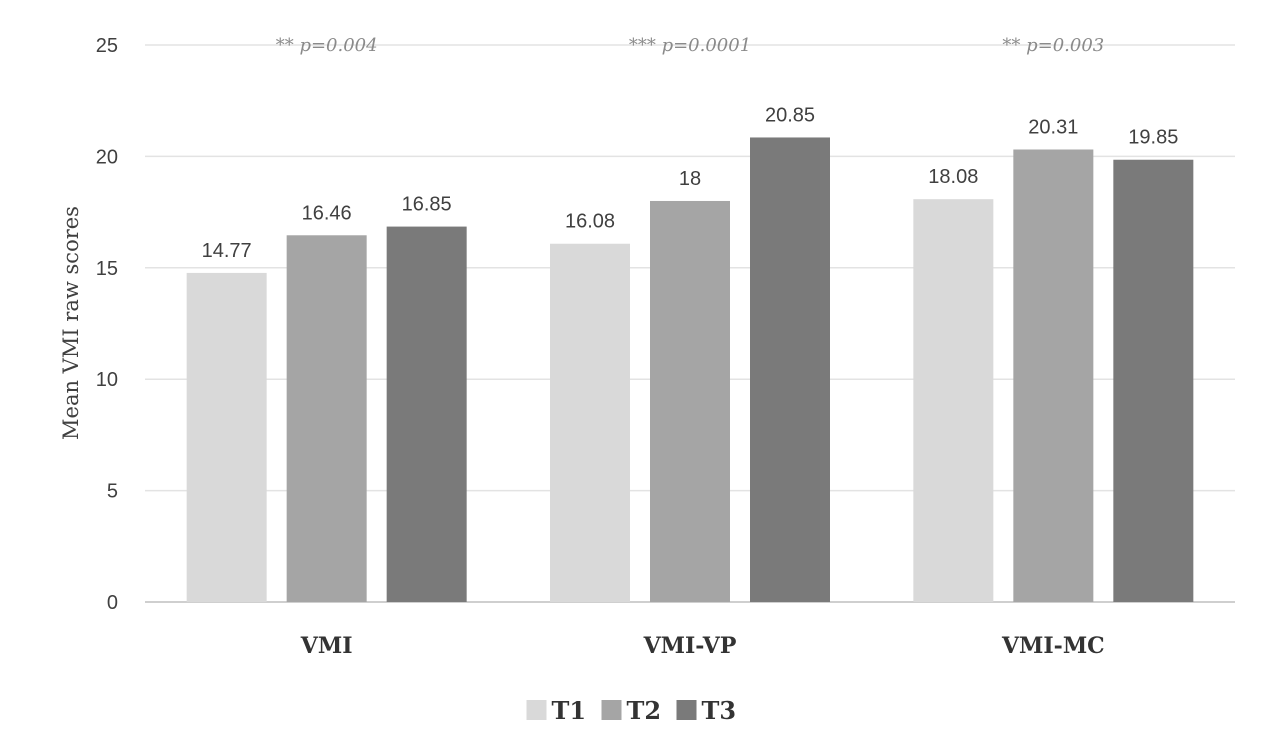 The image size is (1268, 740). What do you see at coordinates (790, 115) in the screenshot?
I see `data-label: 20.85` at bounding box center [790, 115].